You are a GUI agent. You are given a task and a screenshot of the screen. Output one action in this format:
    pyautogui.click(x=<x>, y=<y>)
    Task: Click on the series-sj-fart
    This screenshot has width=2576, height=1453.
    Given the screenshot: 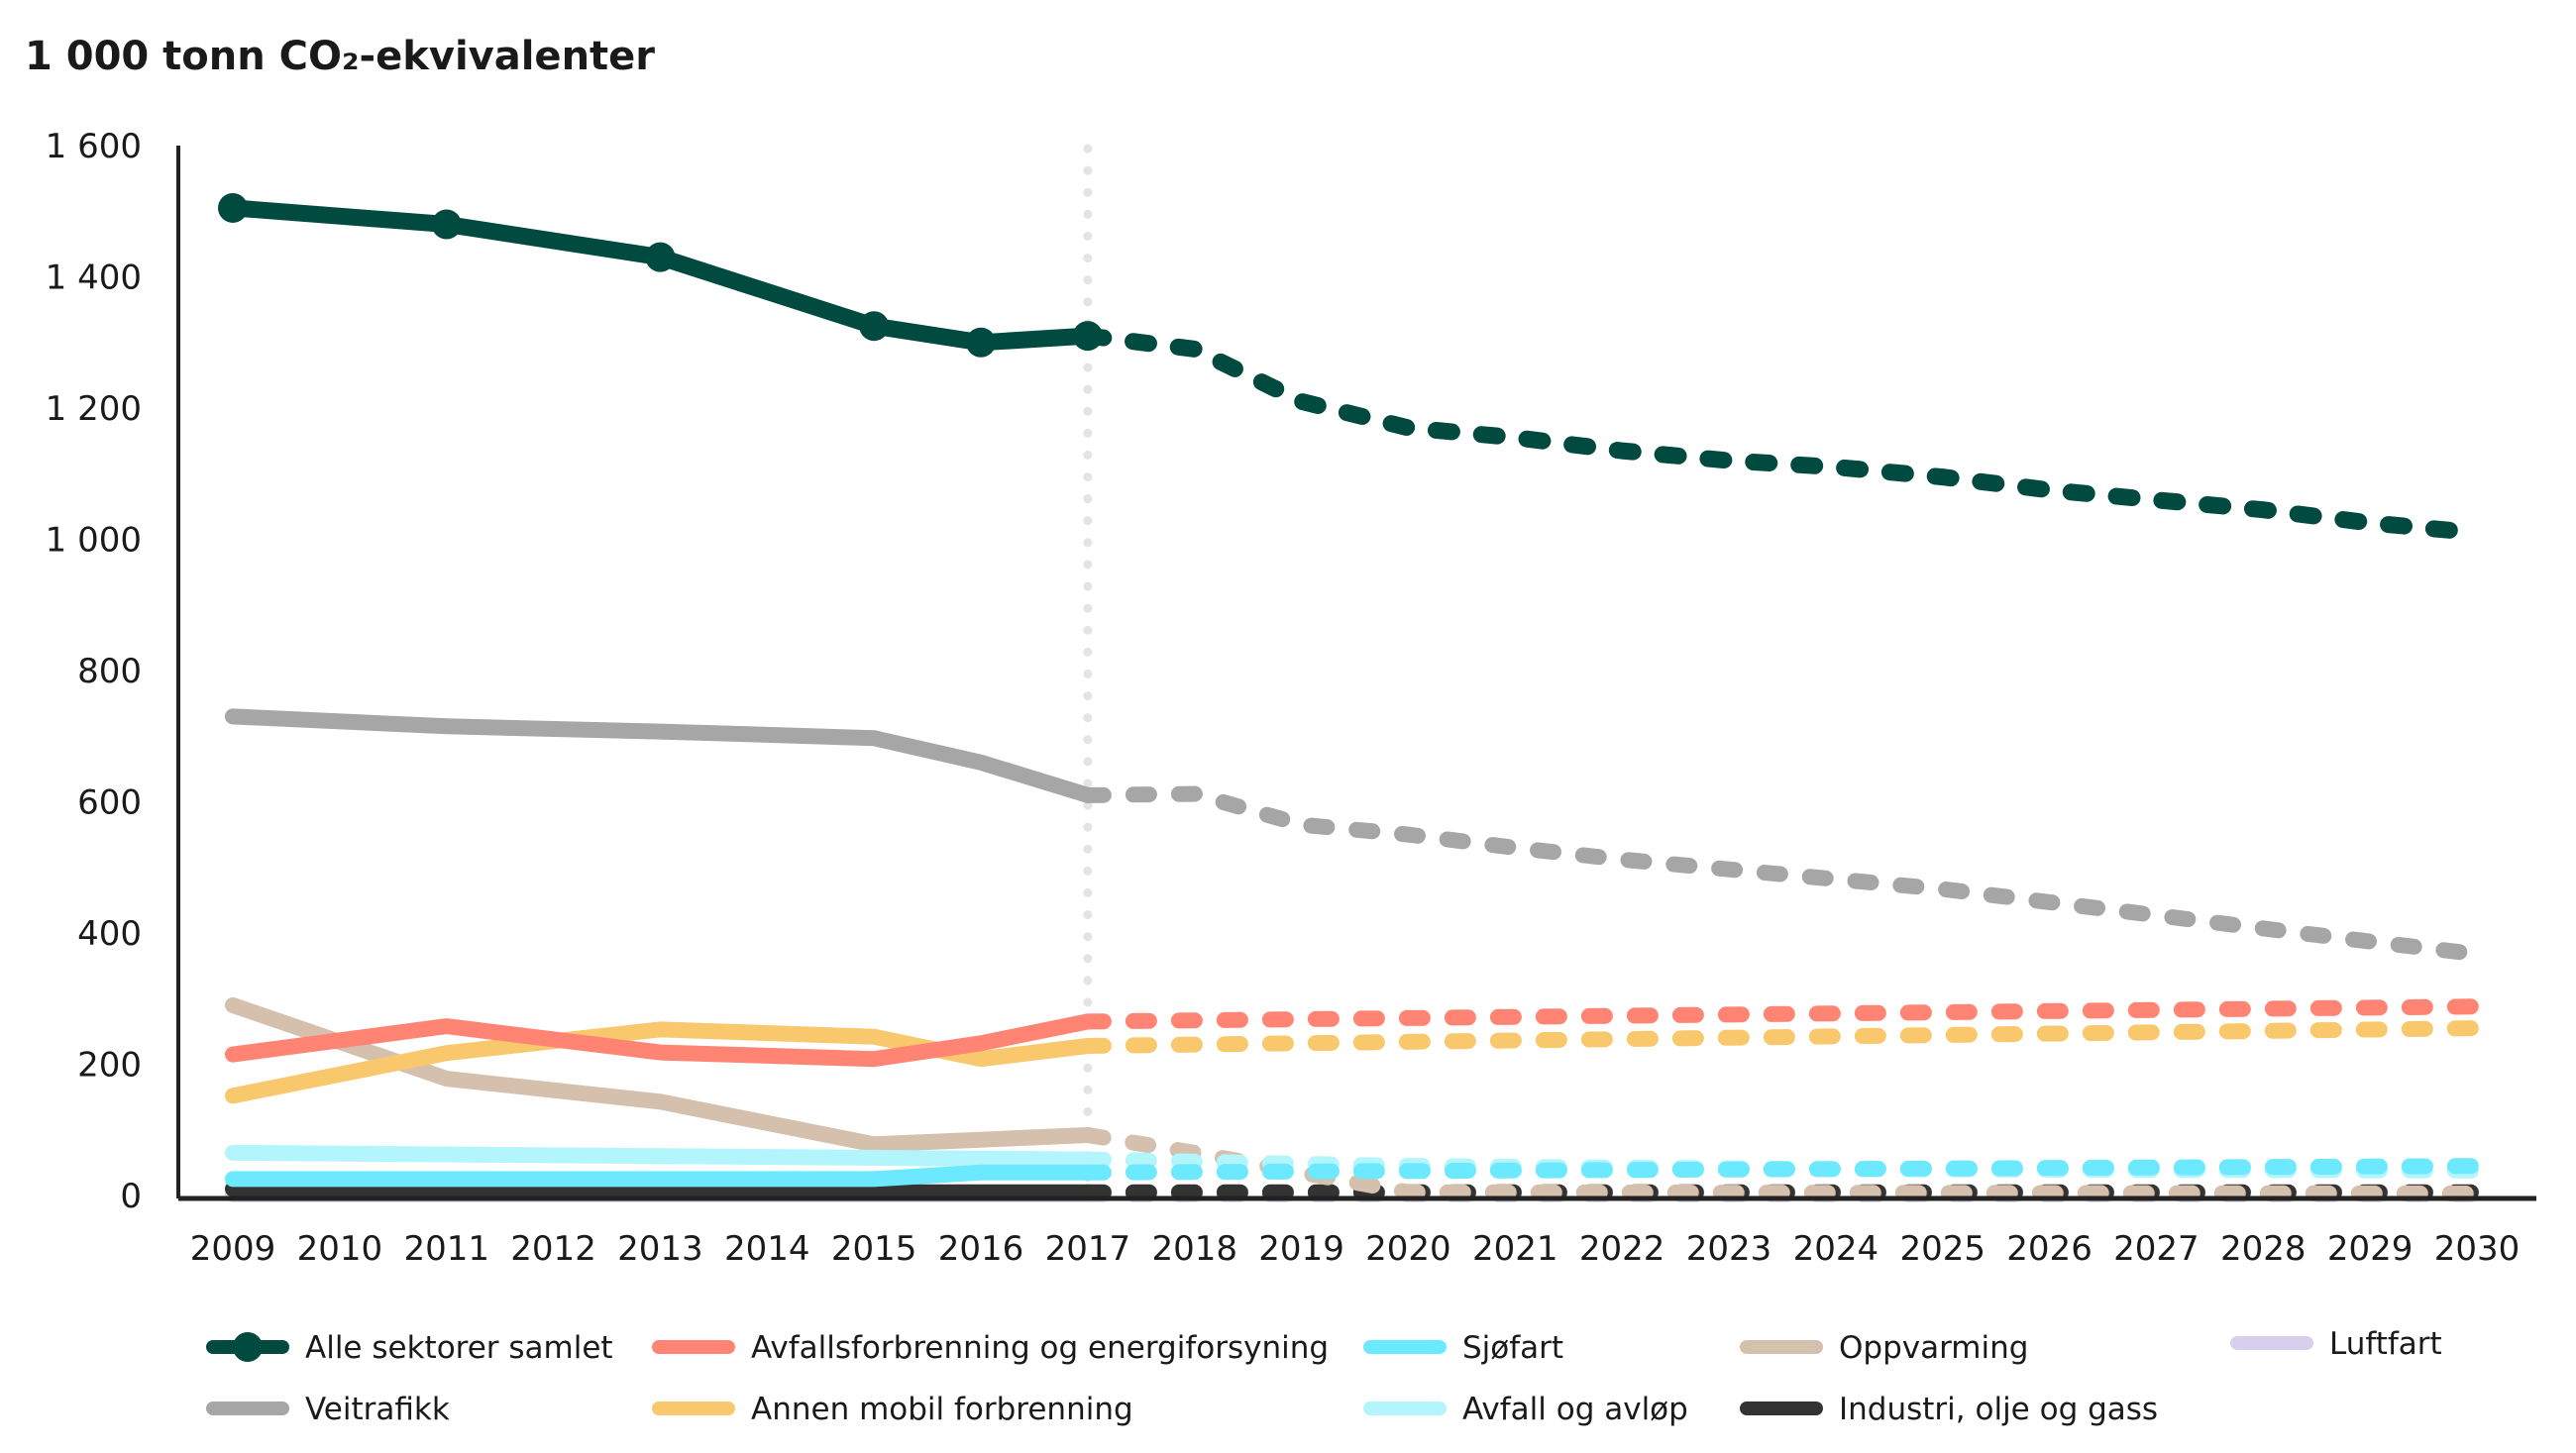 What is the action you would take?
    pyautogui.click(x=1355, y=1173)
    